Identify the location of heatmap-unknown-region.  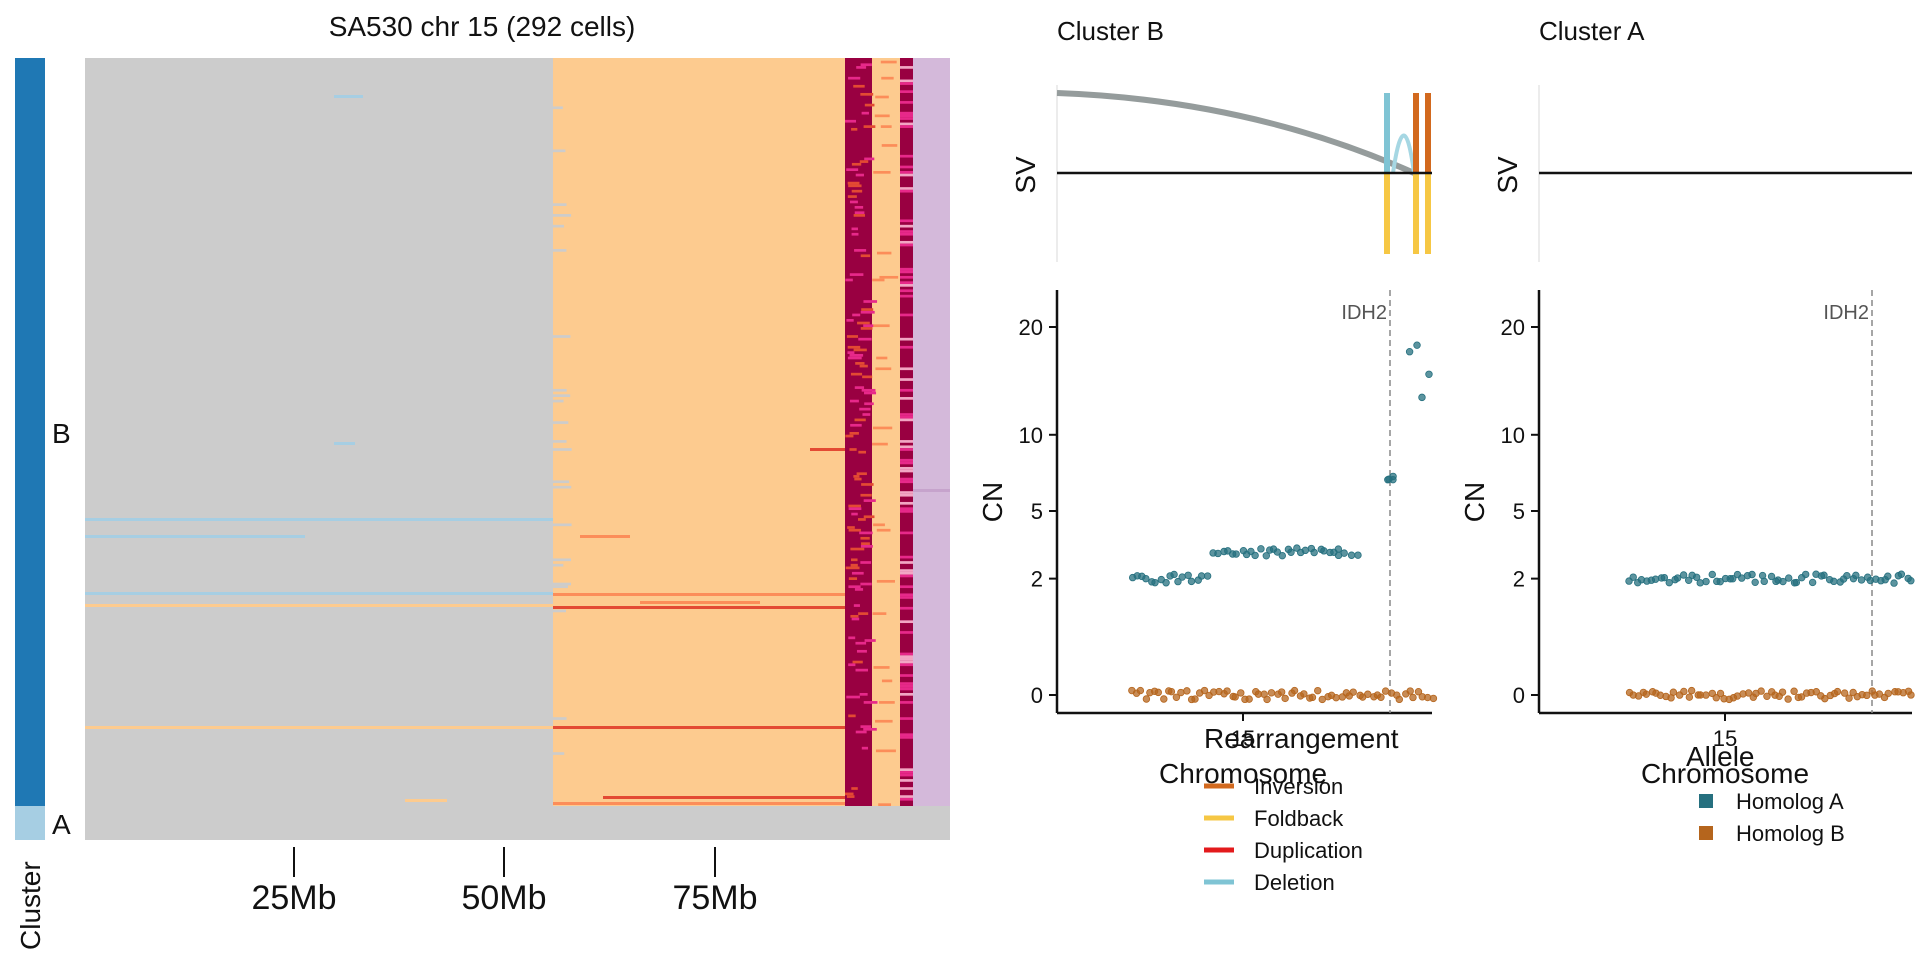
(931, 432).